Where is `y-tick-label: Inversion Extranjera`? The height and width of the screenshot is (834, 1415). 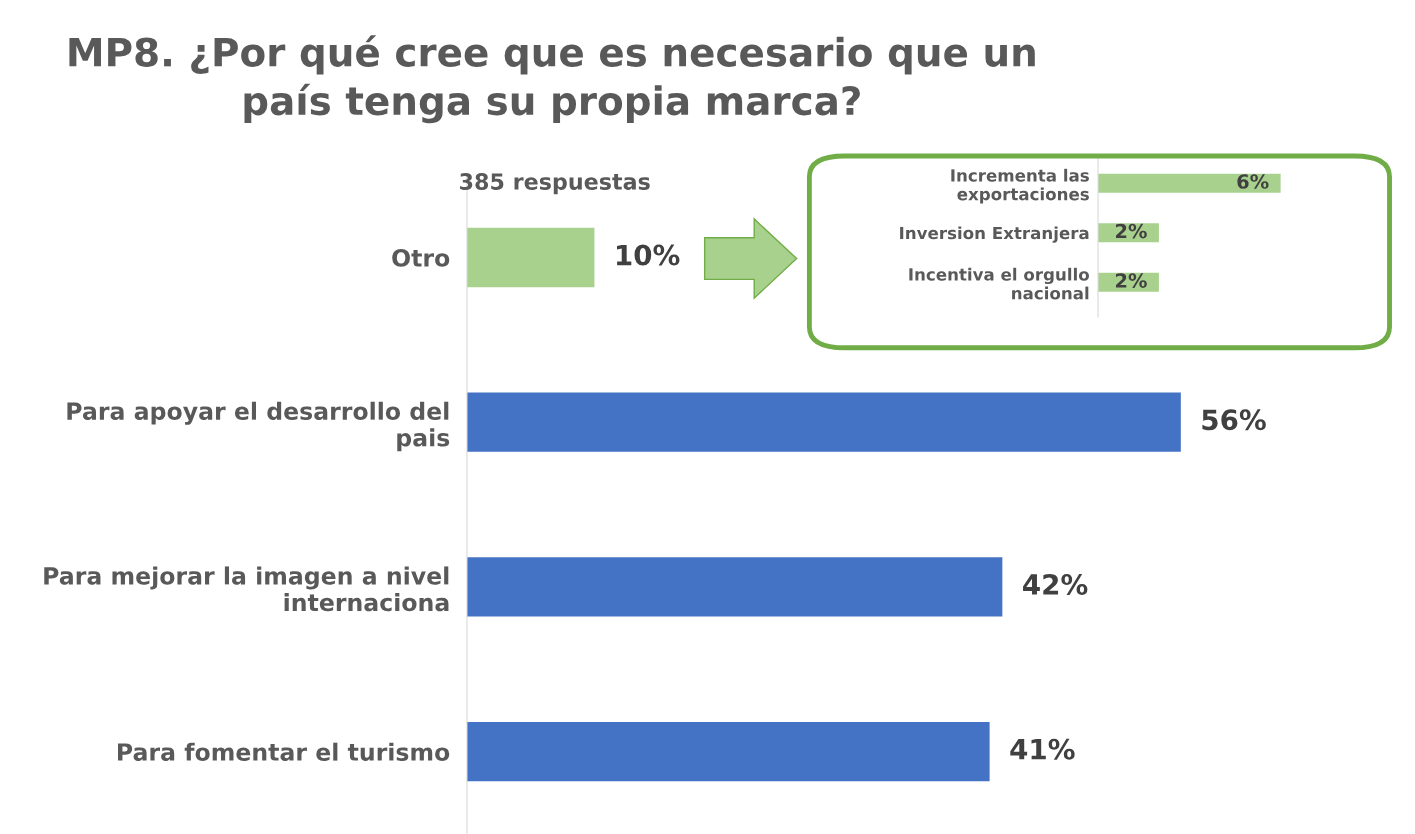 y-tick-label: Inversion Extranjera is located at coordinates (994, 234).